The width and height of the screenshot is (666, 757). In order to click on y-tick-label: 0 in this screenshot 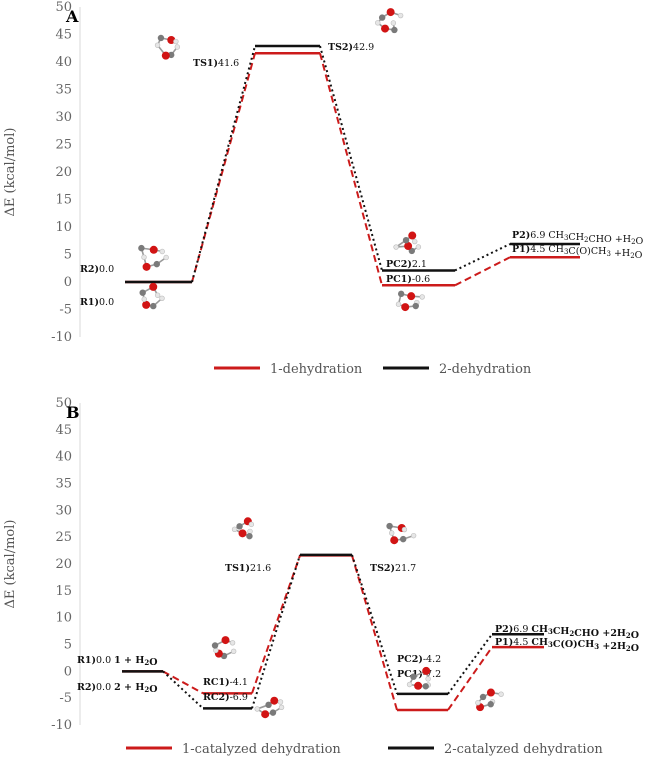, I will do `click(68, 671)`.